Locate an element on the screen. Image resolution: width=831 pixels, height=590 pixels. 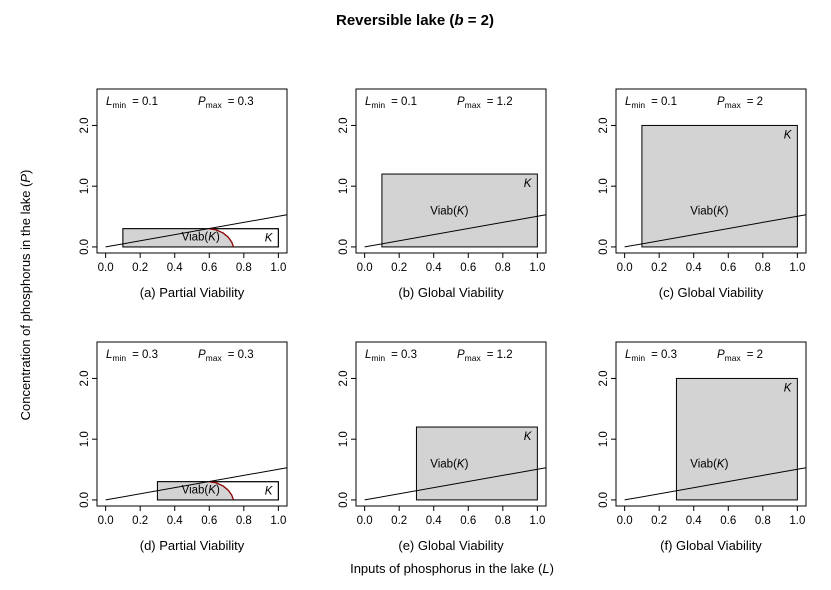
constraint-set-K-border is located at coordinates (200, 238).